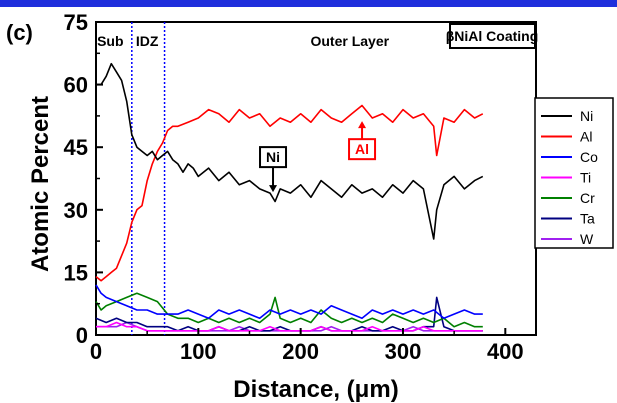 This screenshot has width=617, height=403. Describe the element at coordinates (83, 179) in the screenshot. I see `y-axis-ticks: 0 15 30 45 60 75` at that location.